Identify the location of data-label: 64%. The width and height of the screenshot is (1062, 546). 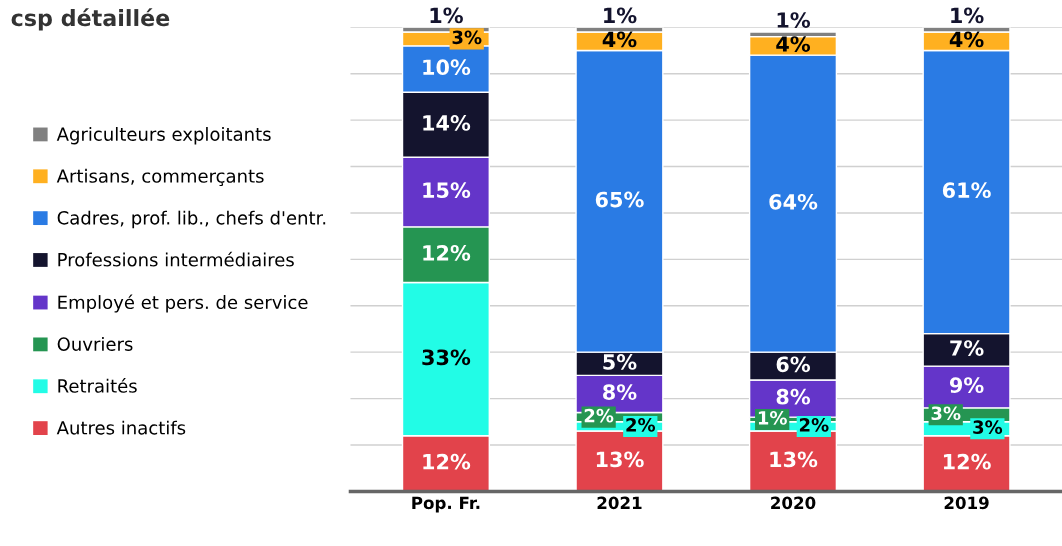
(793, 201).